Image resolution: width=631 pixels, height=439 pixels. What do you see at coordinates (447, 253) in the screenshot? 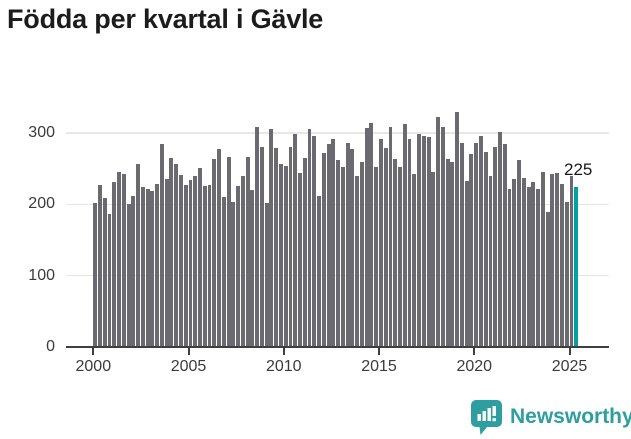
I see `bar-2018-Q3` at bounding box center [447, 253].